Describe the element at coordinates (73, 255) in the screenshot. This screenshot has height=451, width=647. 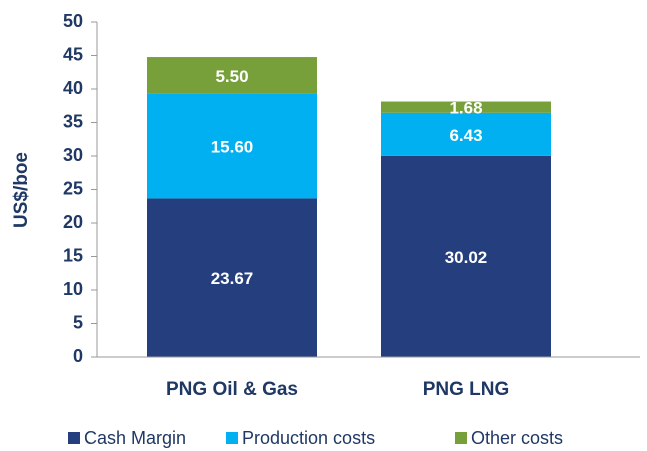
I see `y-tick-label: 15` at that location.